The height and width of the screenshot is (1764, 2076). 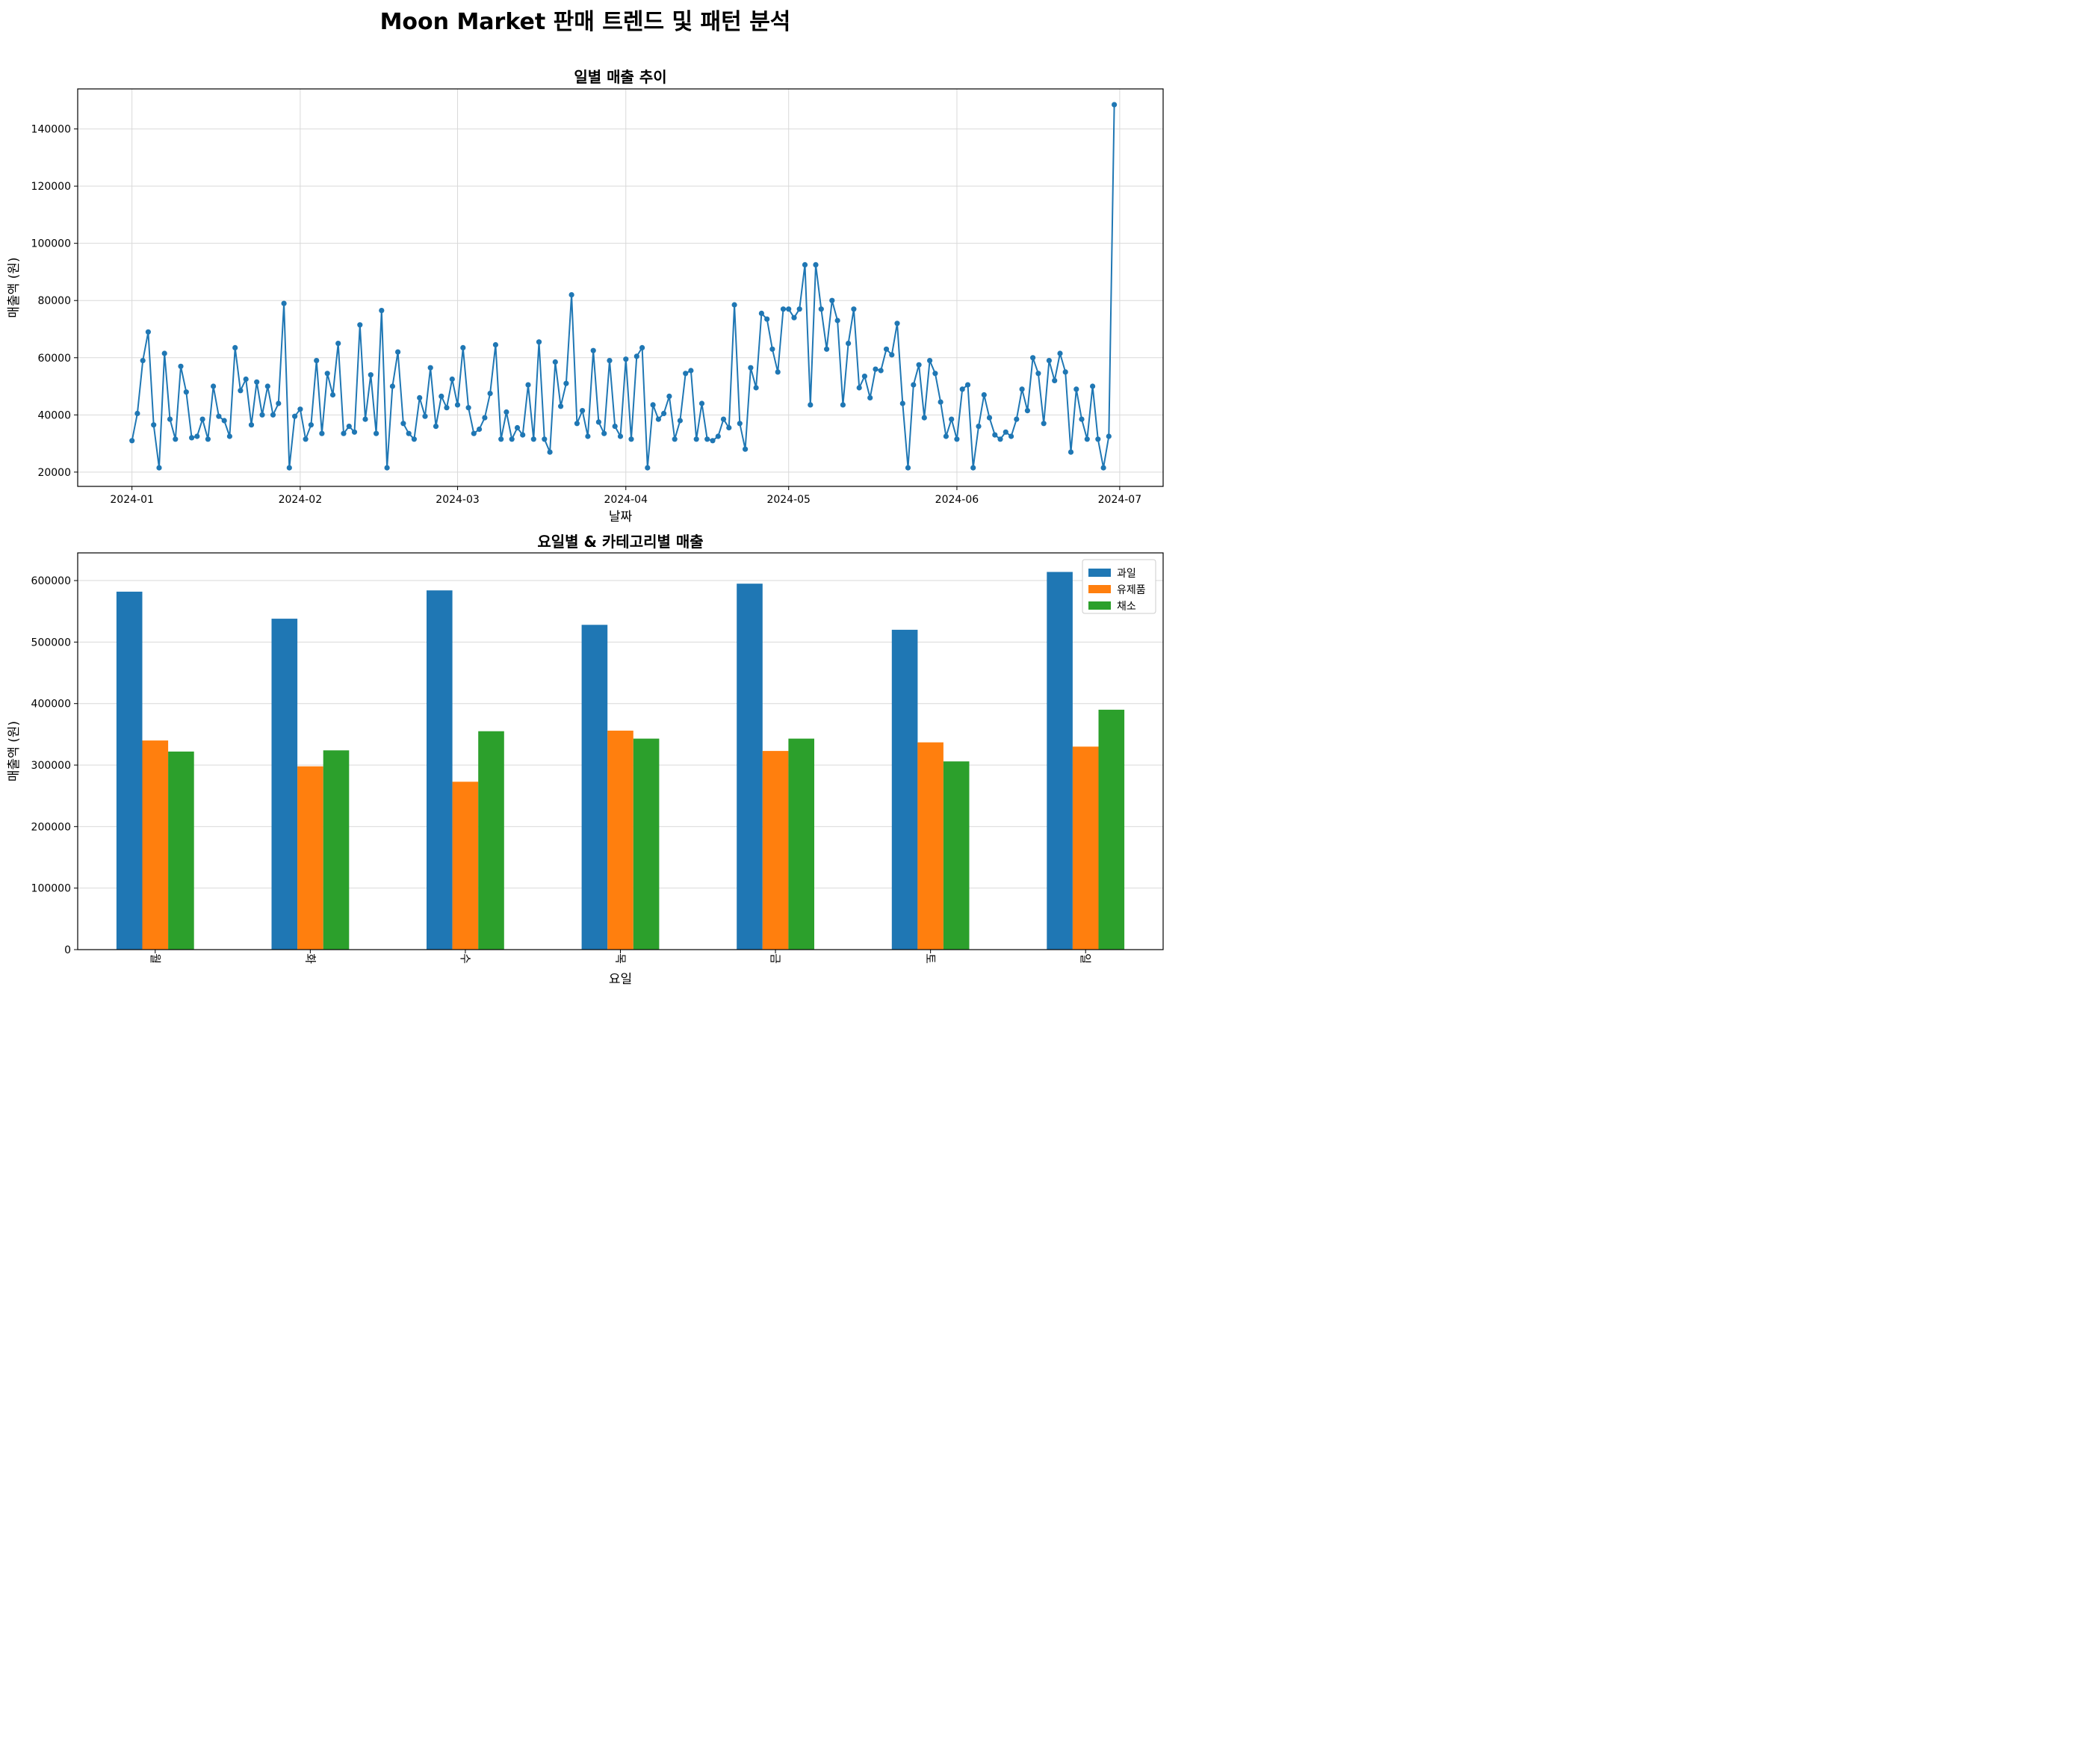 I want to click on bar-과일-금, so click(x=750, y=767).